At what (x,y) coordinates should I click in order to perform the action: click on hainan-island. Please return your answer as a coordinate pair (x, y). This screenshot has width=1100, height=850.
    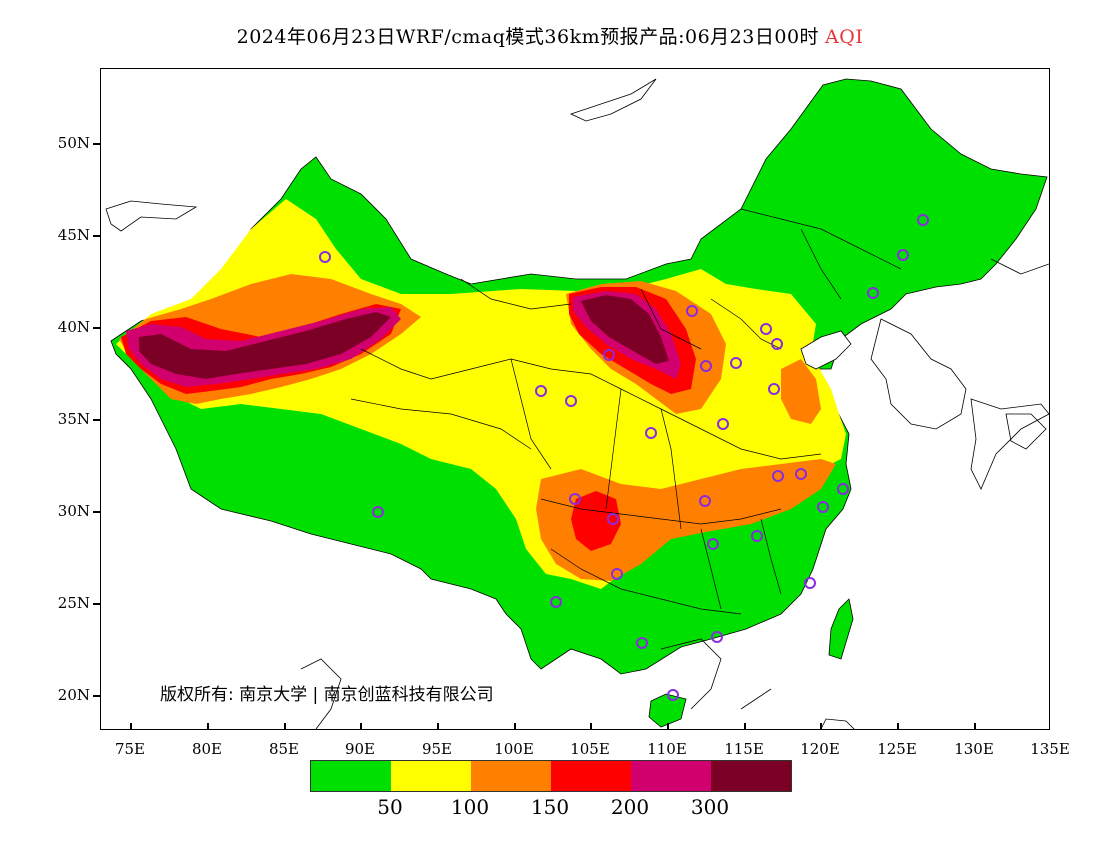
    Looking at the image, I should click on (667, 710).